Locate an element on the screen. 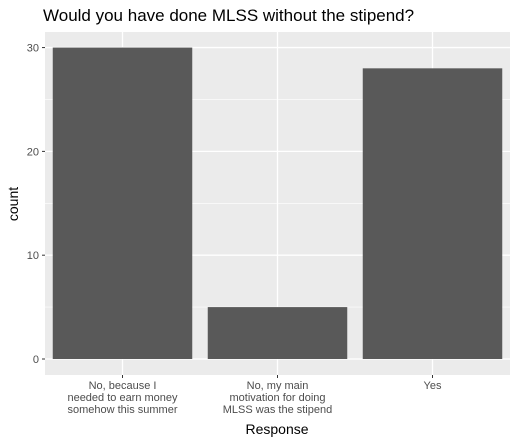 The width and height of the screenshot is (517, 443). y-tick-label: 30 is located at coordinates (33, 49).